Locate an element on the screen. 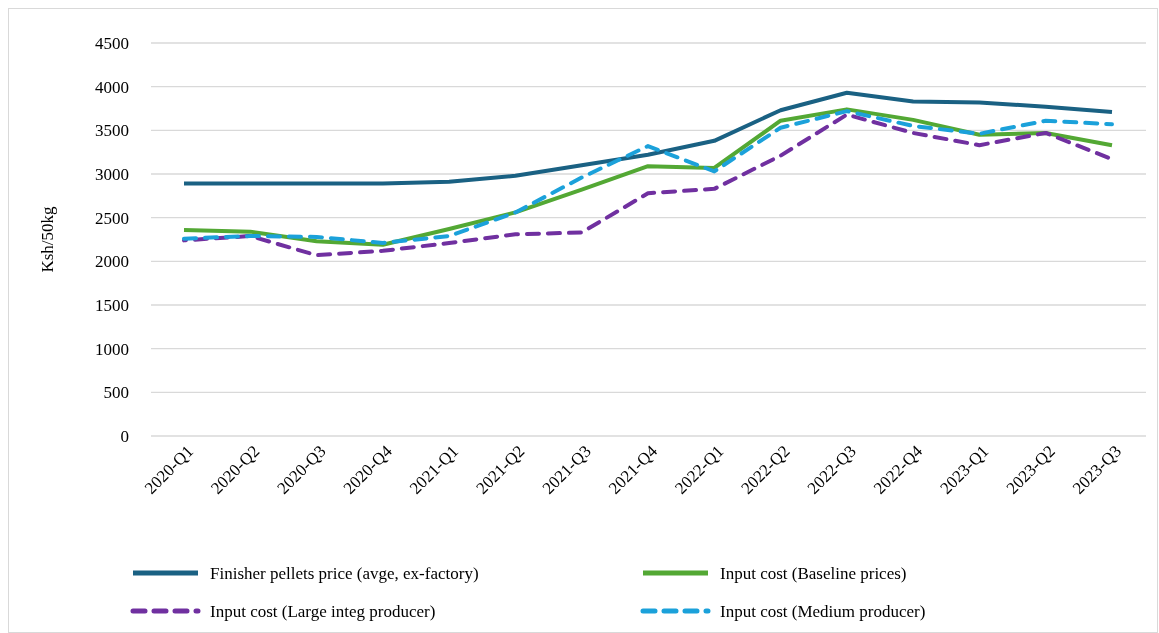  y-tick-label: 3000 is located at coordinates (112, 174).